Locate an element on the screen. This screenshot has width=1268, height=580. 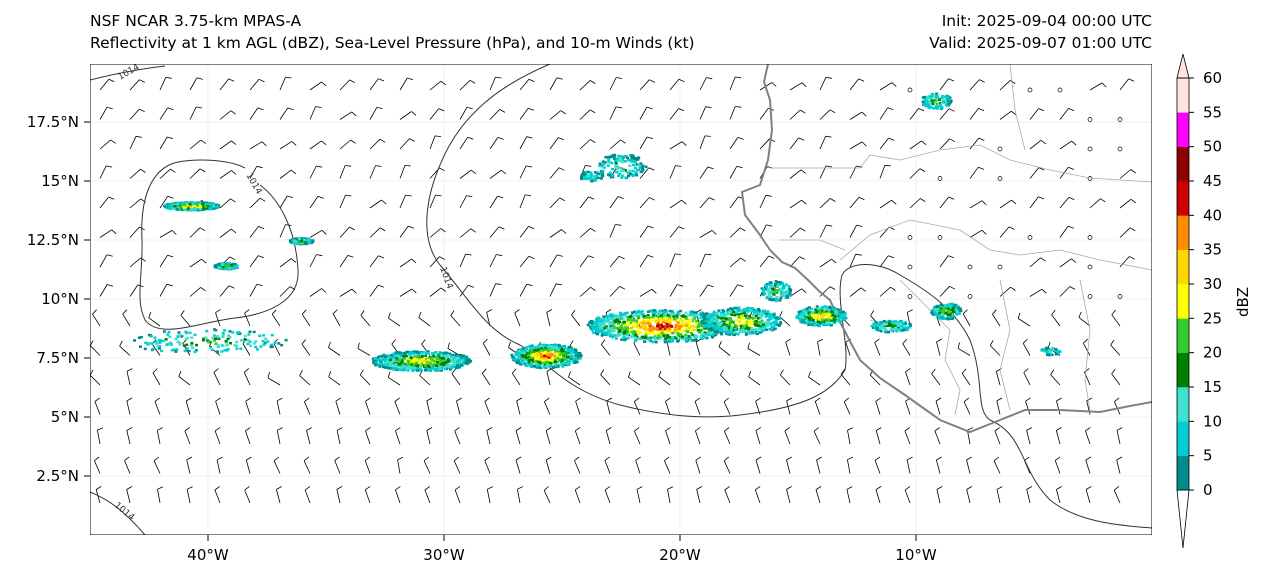
colorbar-tick-label: 60 is located at coordinates (1212, 78).